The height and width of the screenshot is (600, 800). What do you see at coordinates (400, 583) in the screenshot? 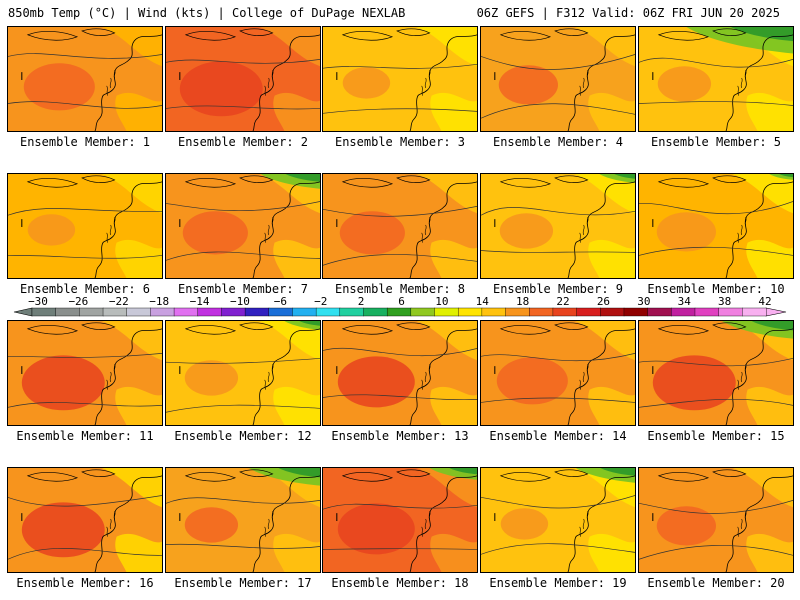
I see `ensemble-member-label: Ensemble Member: 18` at bounding box center [400, 583].